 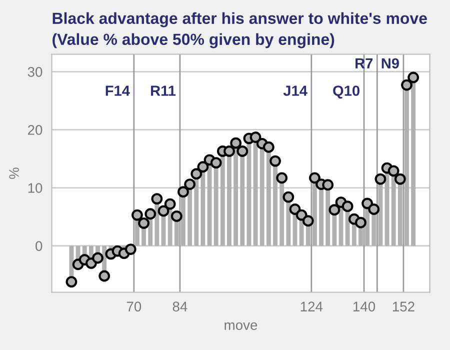 What do you see at coordinates (163, 91) in the screenshot?
I see `ref-line-label: R11` at bounding box center [163, 91].